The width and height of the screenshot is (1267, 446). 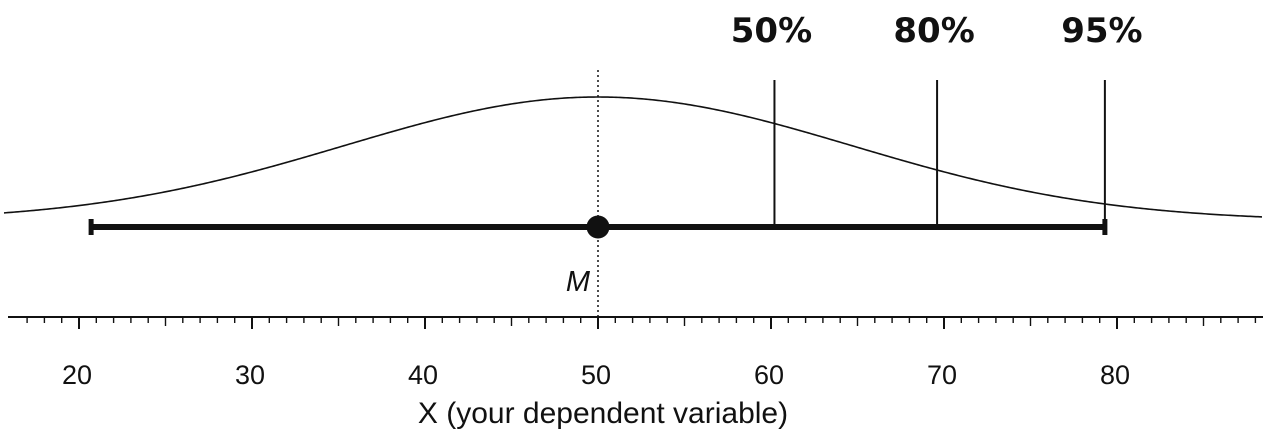 I want to click on mean-label: M, so click(x=578, y=282).